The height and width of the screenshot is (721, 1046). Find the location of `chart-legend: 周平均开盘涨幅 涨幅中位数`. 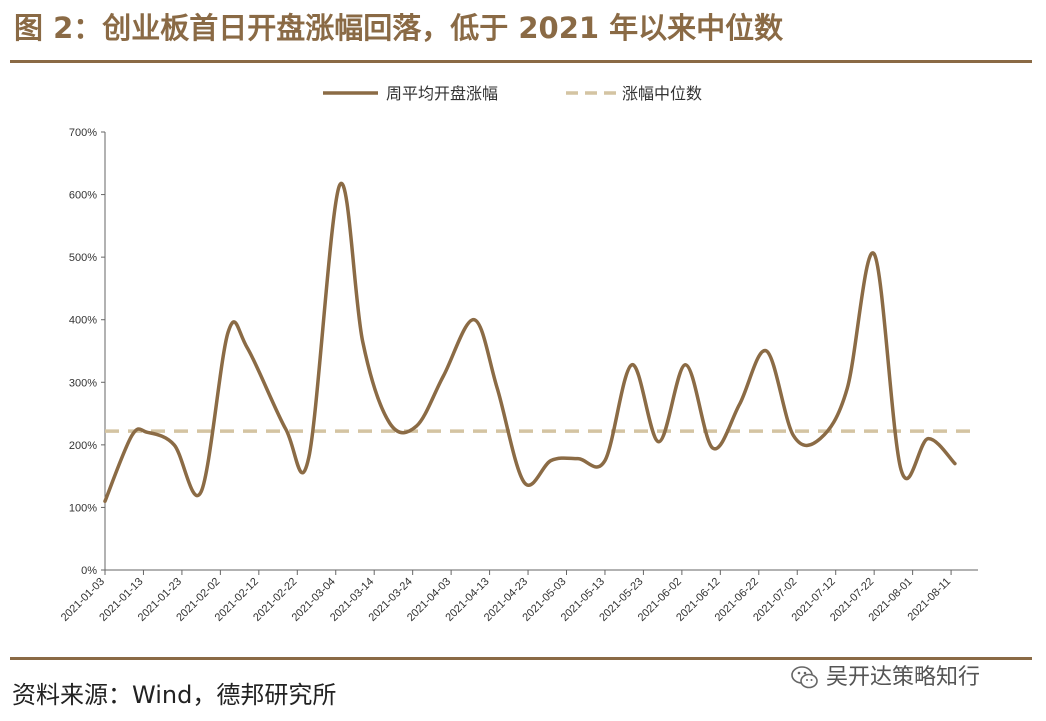

chart-legend: 周平均开盘涨幅 涨幅中位数 is located at coordinates (512, 93).